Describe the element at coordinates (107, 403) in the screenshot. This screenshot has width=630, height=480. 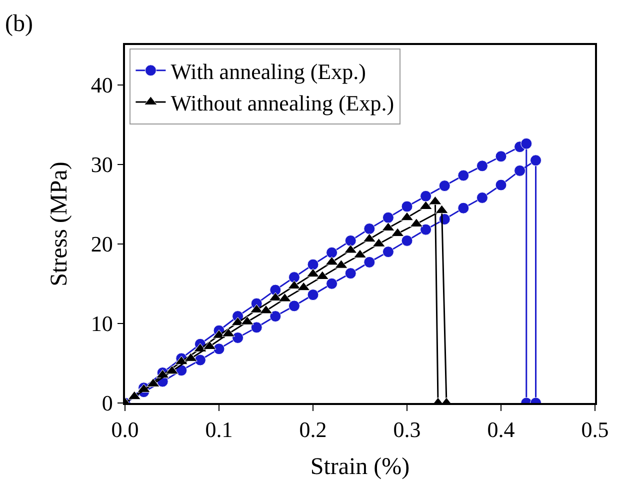
I see `y-tick-label: 0` at that location.